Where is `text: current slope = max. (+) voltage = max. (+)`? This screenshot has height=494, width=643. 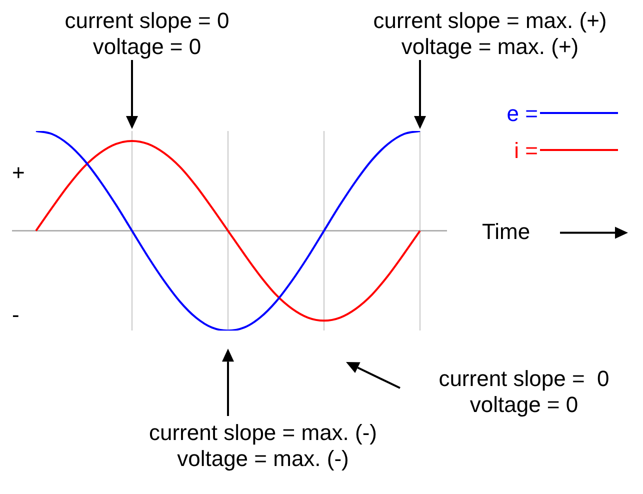 text: current slope = max. (+) voltage = max. (+) is located at coordinates (490, 34).